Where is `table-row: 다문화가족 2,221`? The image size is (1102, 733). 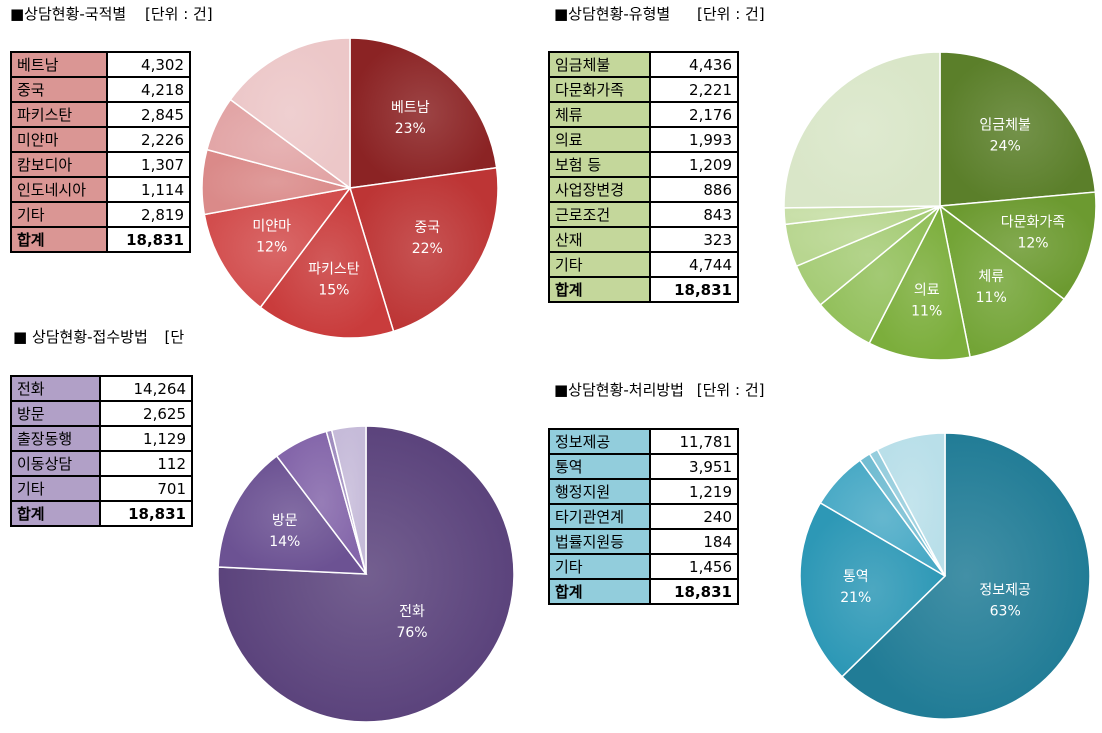
table-row: 다문화가족 2,221 is located at coordinates (643, 89).